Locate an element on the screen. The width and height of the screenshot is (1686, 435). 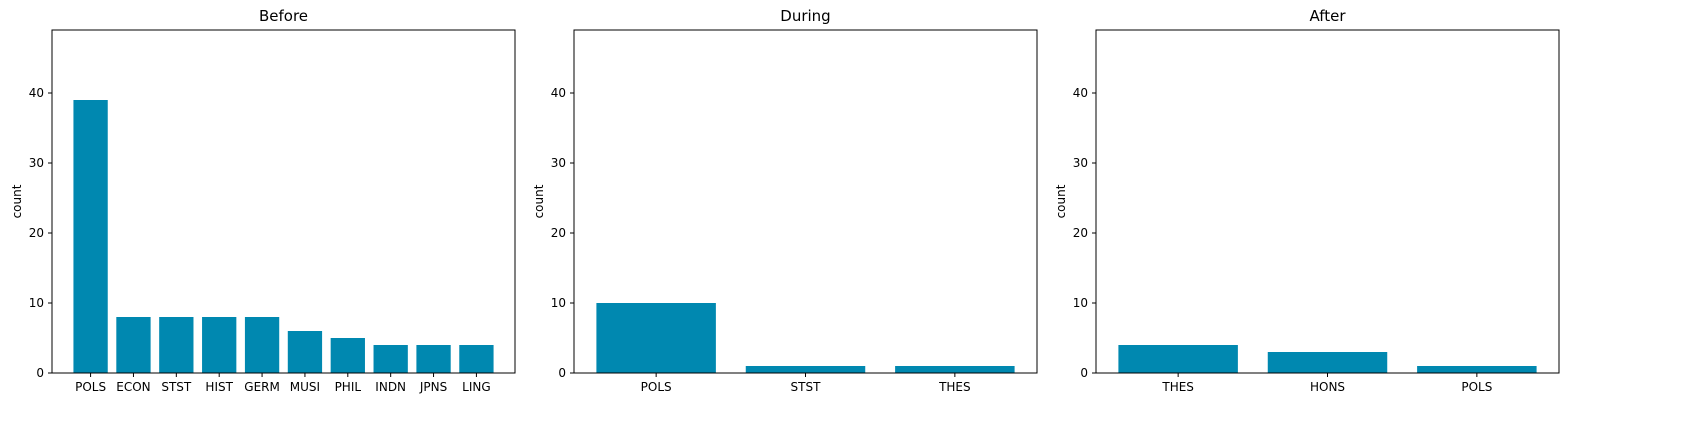
x-tick-label: HIST is located at coordinates (219, 387).